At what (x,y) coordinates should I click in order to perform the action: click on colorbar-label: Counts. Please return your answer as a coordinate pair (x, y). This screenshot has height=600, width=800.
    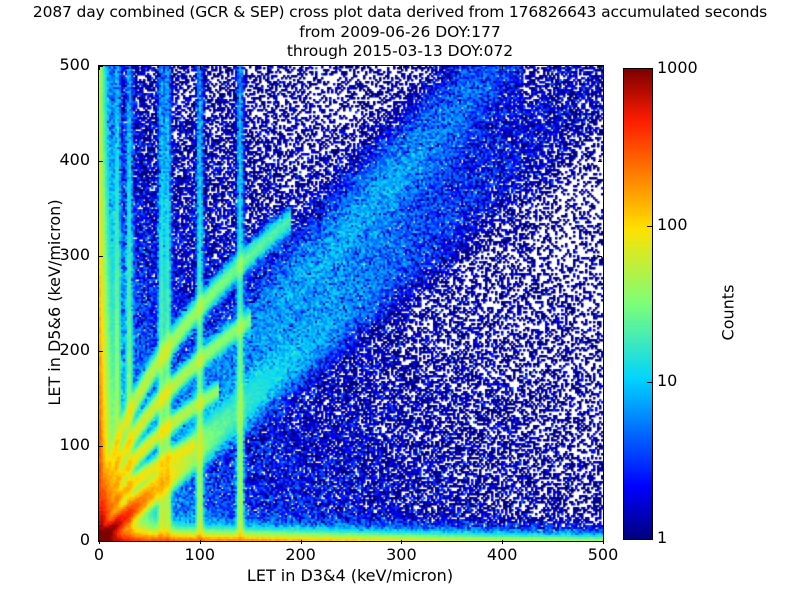
    Looking at the image, I should click on (728, 312).